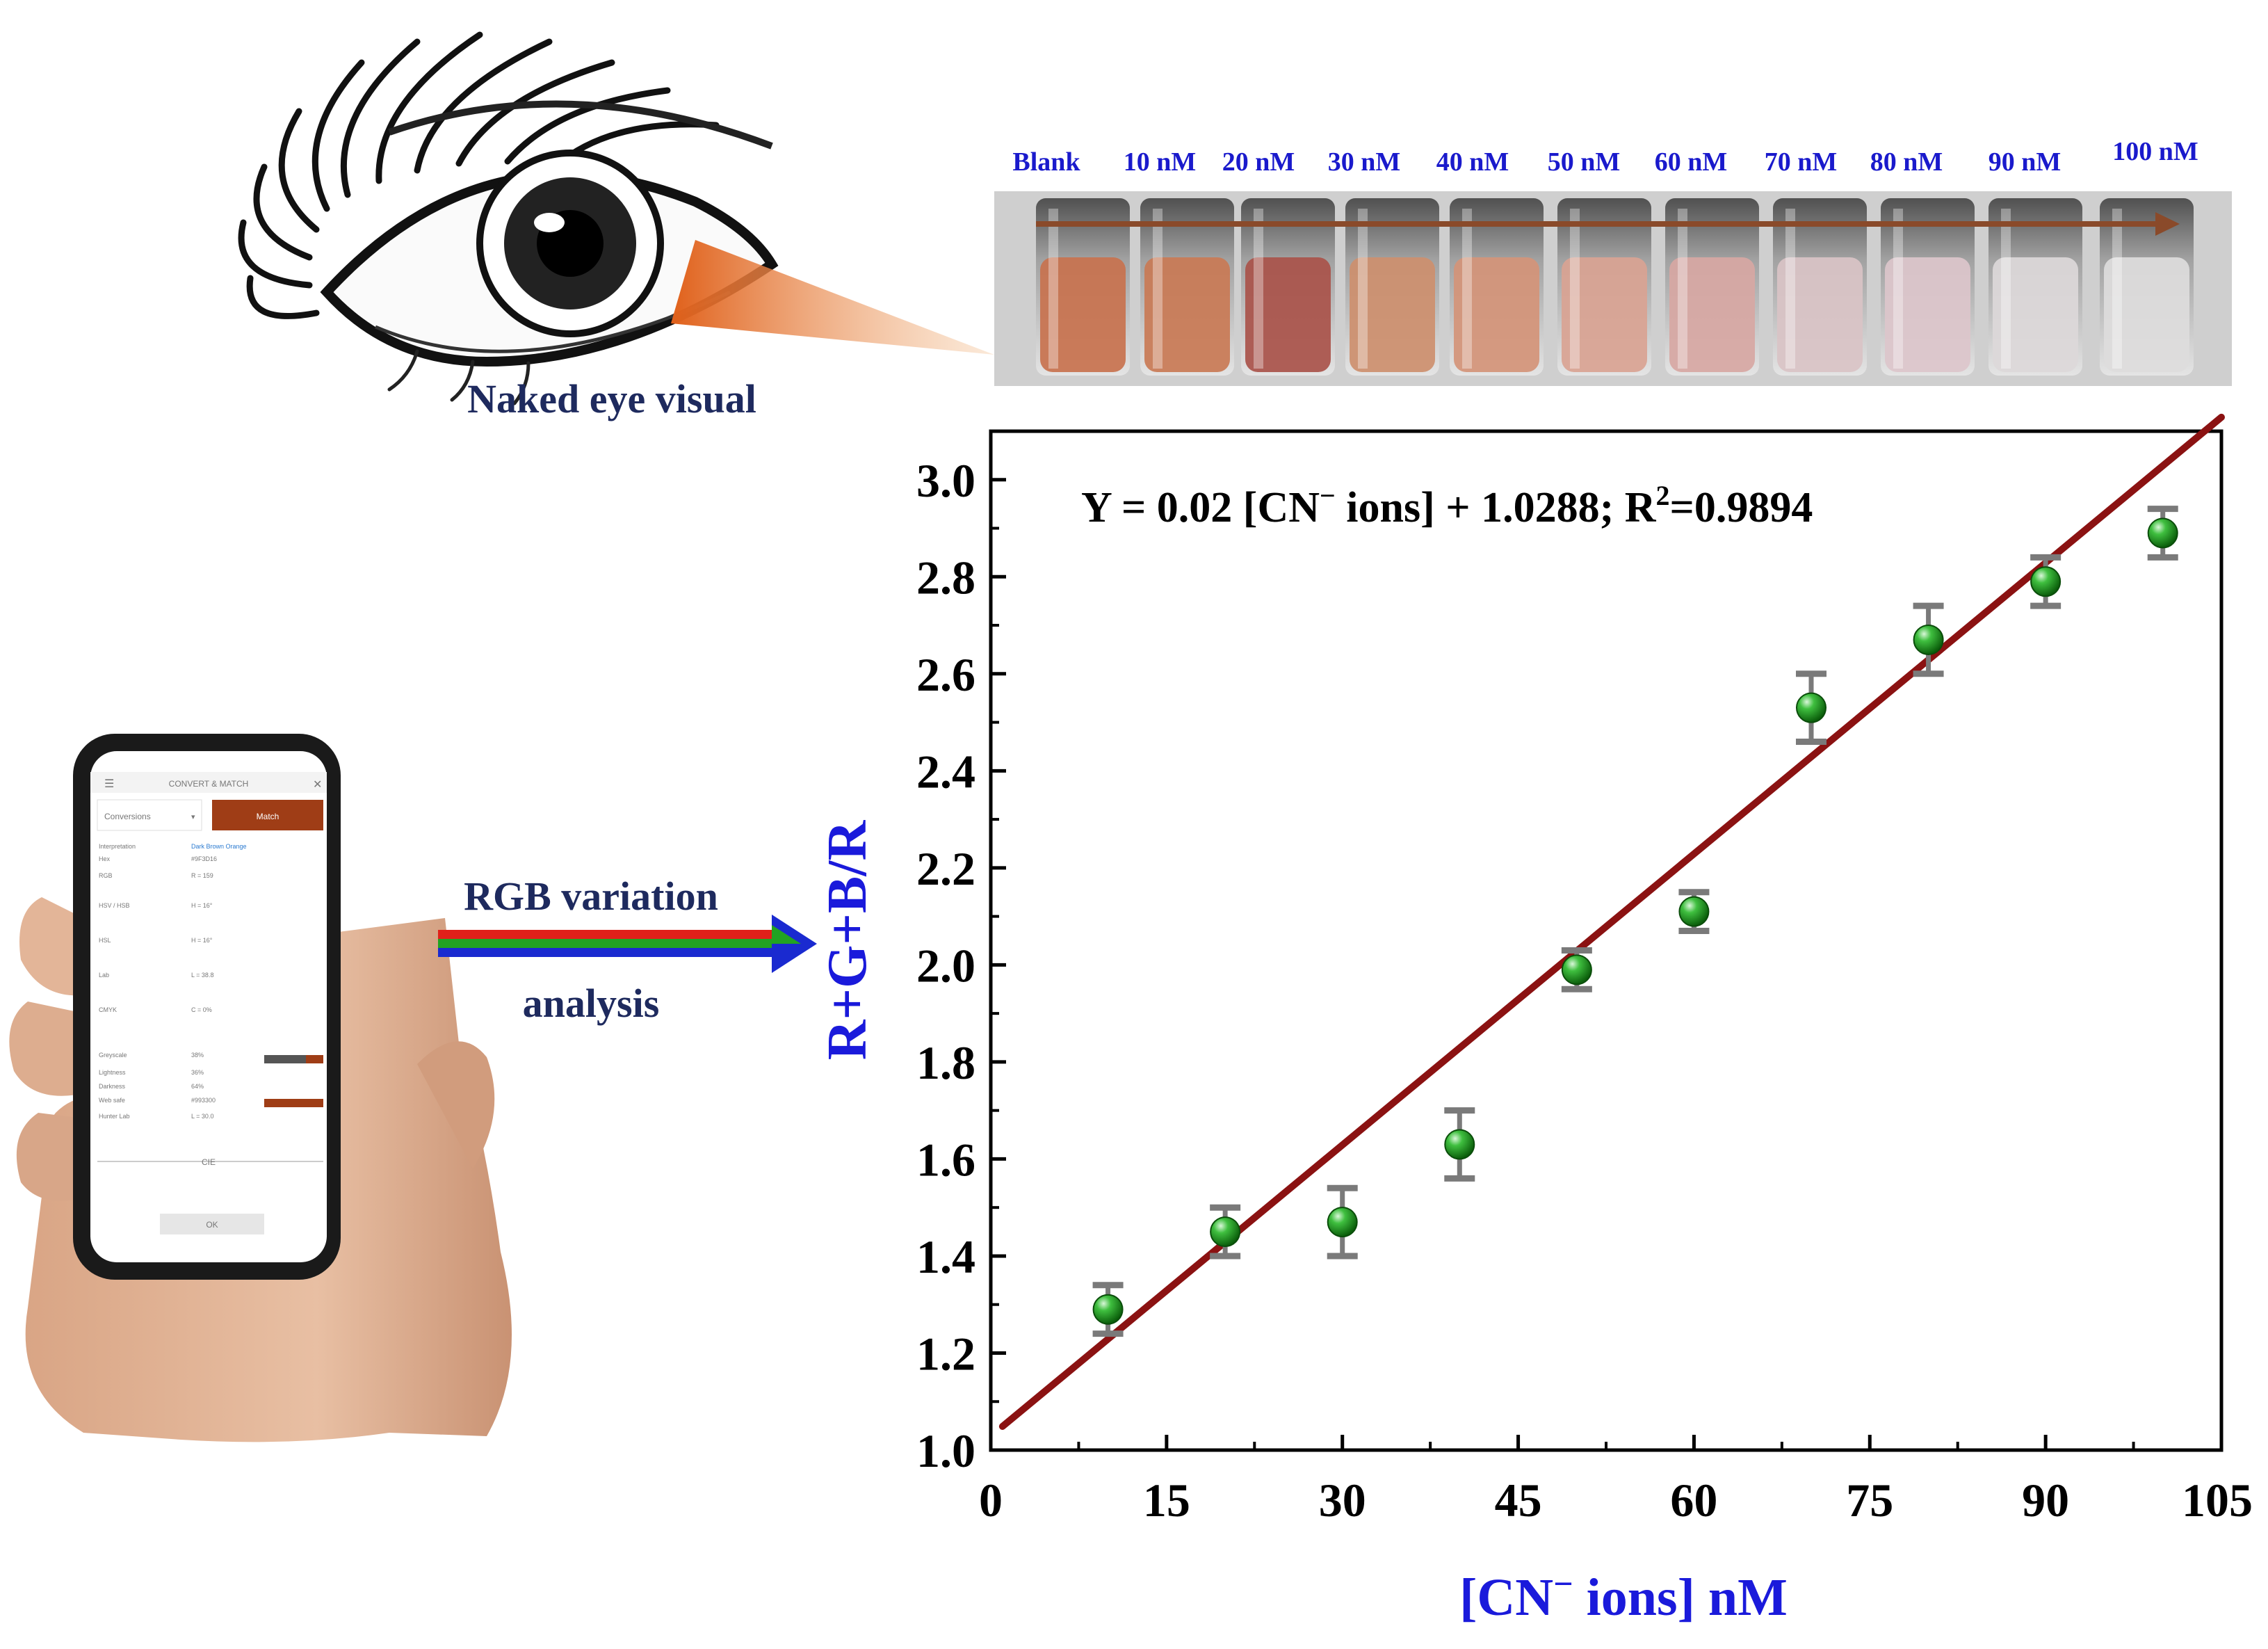 The width and height of the screenshot is (2268, 1649). What do you see at coordinates (114, 1116) in the screenshot?
I see `phone-row-key: Hunter Lab` at bounding box center [114, 1116].